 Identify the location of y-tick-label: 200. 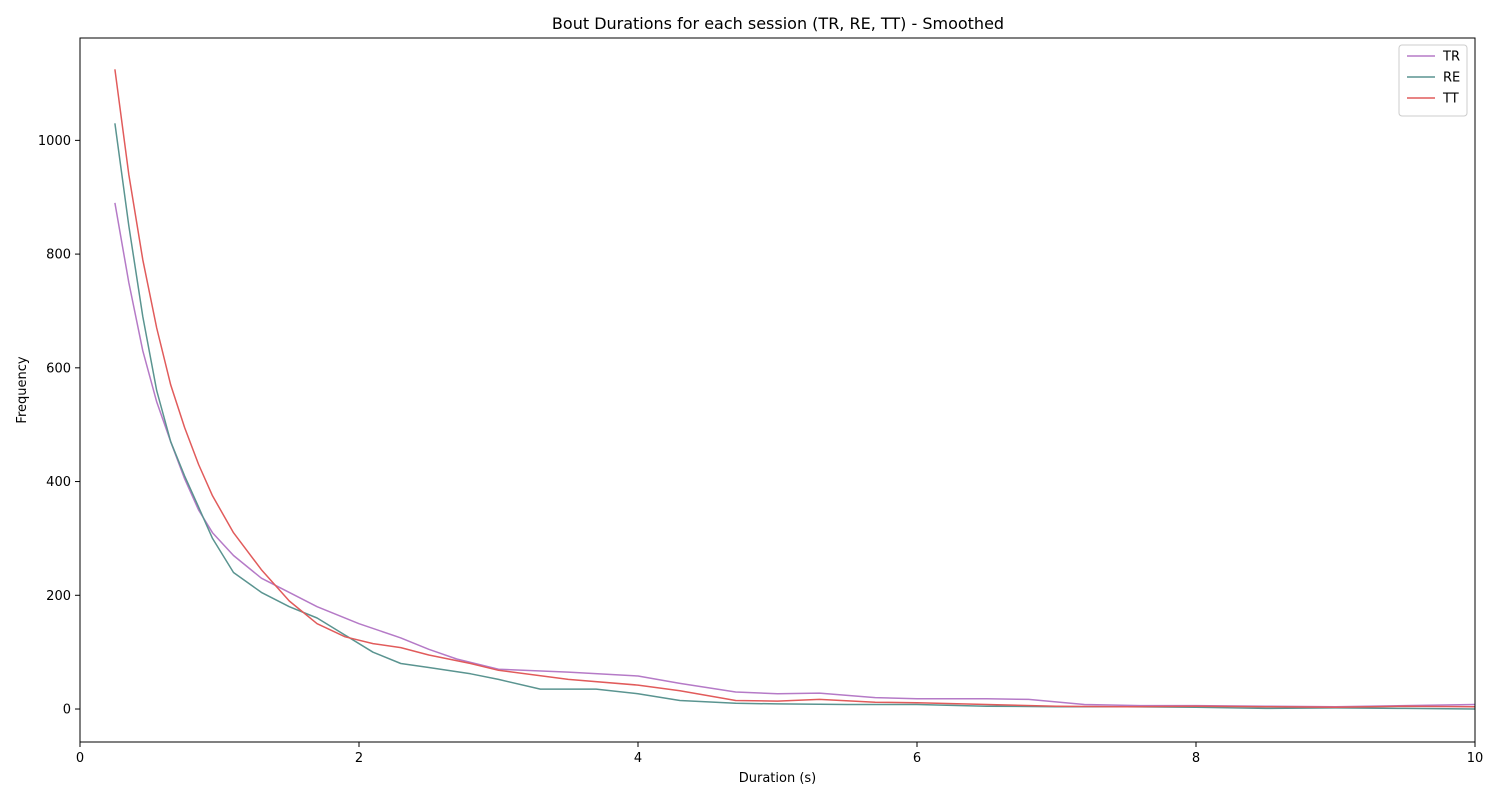
(58, 596).